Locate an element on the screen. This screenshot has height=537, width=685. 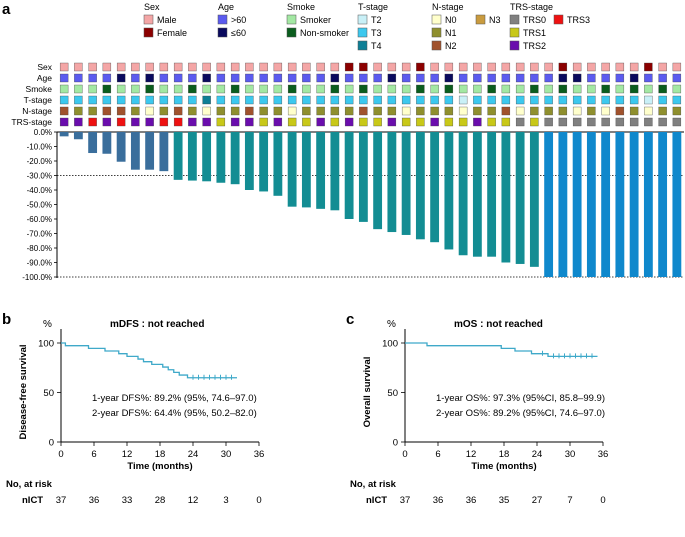
heatmap-row-label: TRS-stage is located at coordinates (31, 122).